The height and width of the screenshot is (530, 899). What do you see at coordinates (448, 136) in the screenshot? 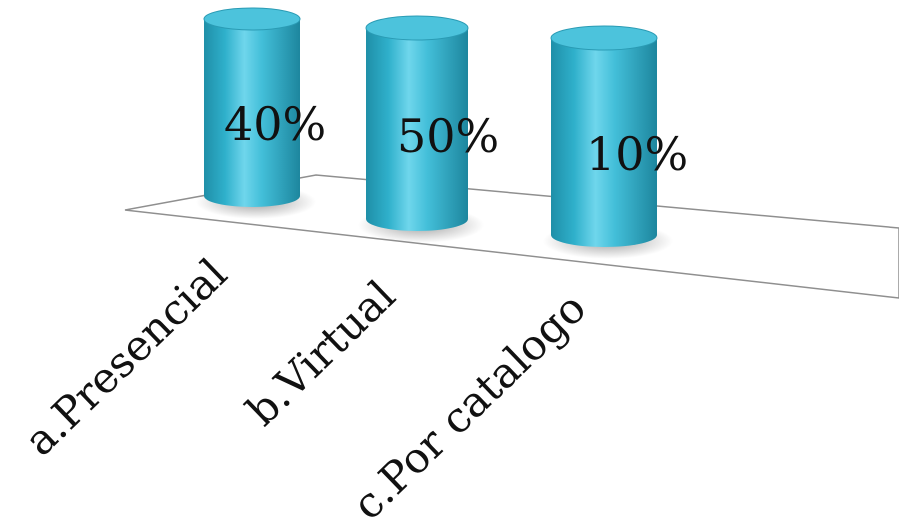
I see `data-label-2: 50%` at bounding box center [448, 136].